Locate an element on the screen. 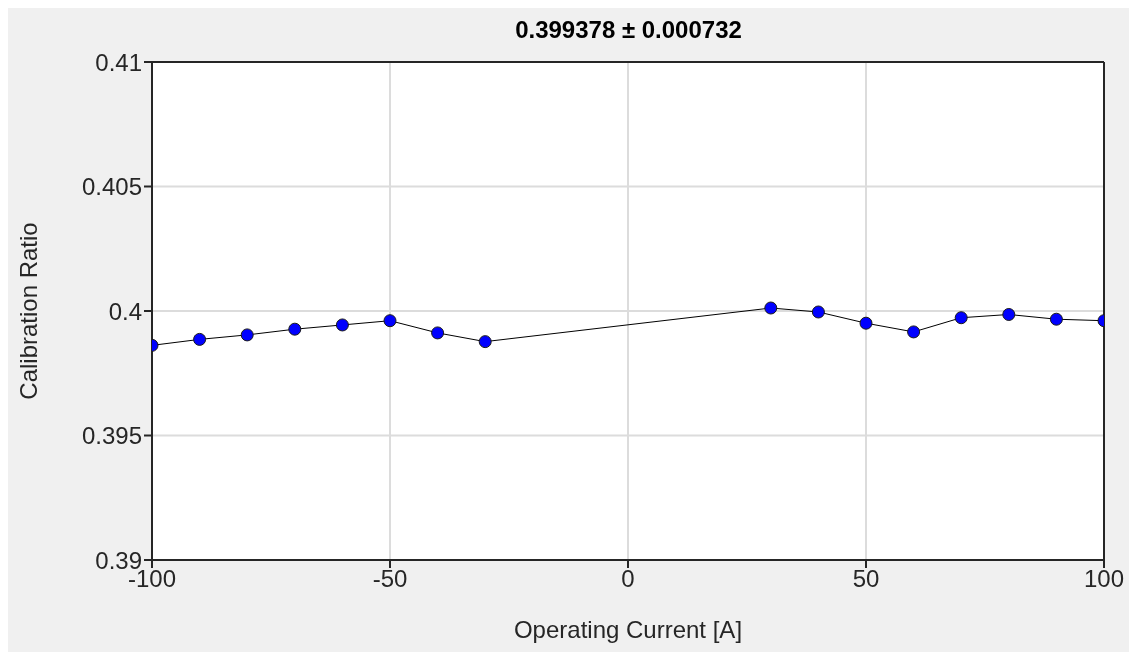 Image resolution: width=1137 pixels, height=660 pixels. x-tick-label: 50 is located at coordinates (866, 579).